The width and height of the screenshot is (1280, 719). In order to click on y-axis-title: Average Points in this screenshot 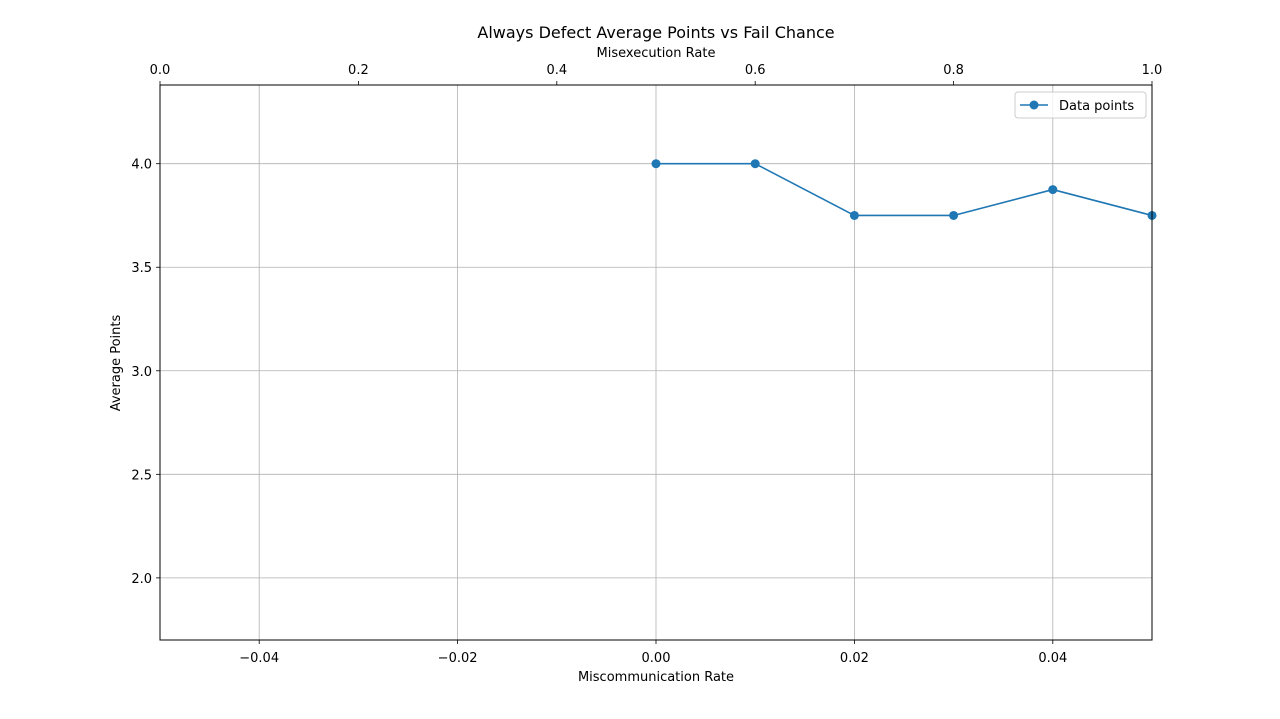, I will do `click(116, 362)`.